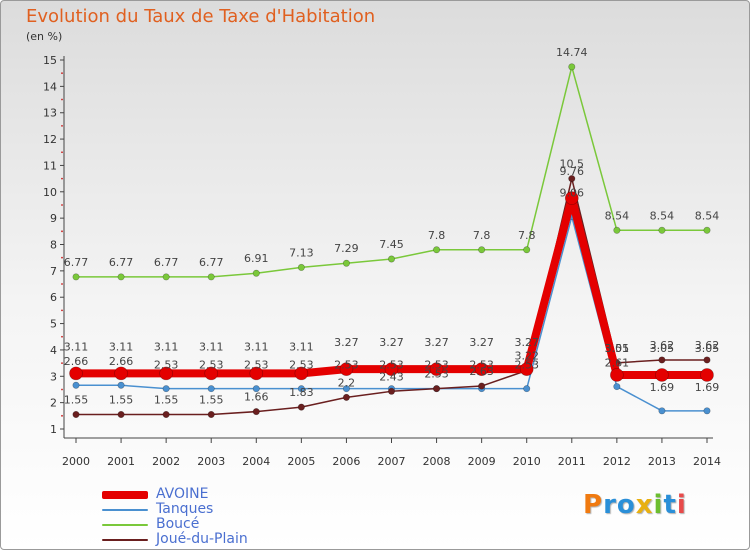 The height and width of the screenshot is (550, 750). I want to click on data-label-jou-du-plain: 3.62, so click(662, 345).